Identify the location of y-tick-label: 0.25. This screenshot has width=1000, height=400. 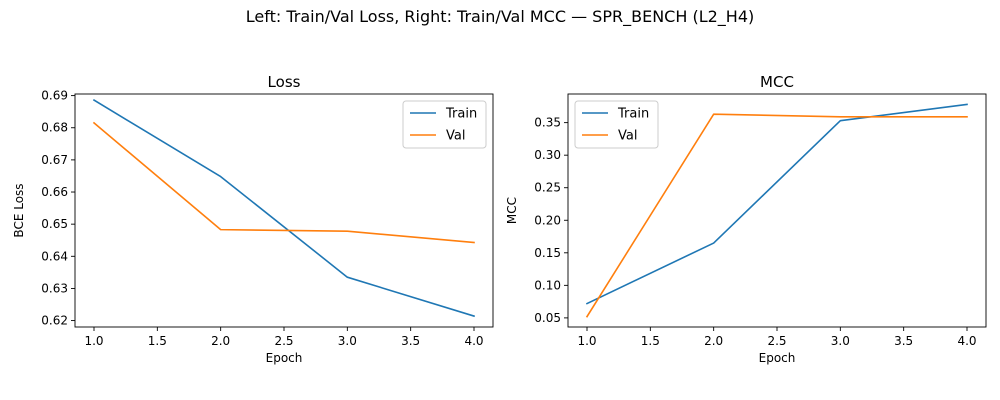
(547, 188).